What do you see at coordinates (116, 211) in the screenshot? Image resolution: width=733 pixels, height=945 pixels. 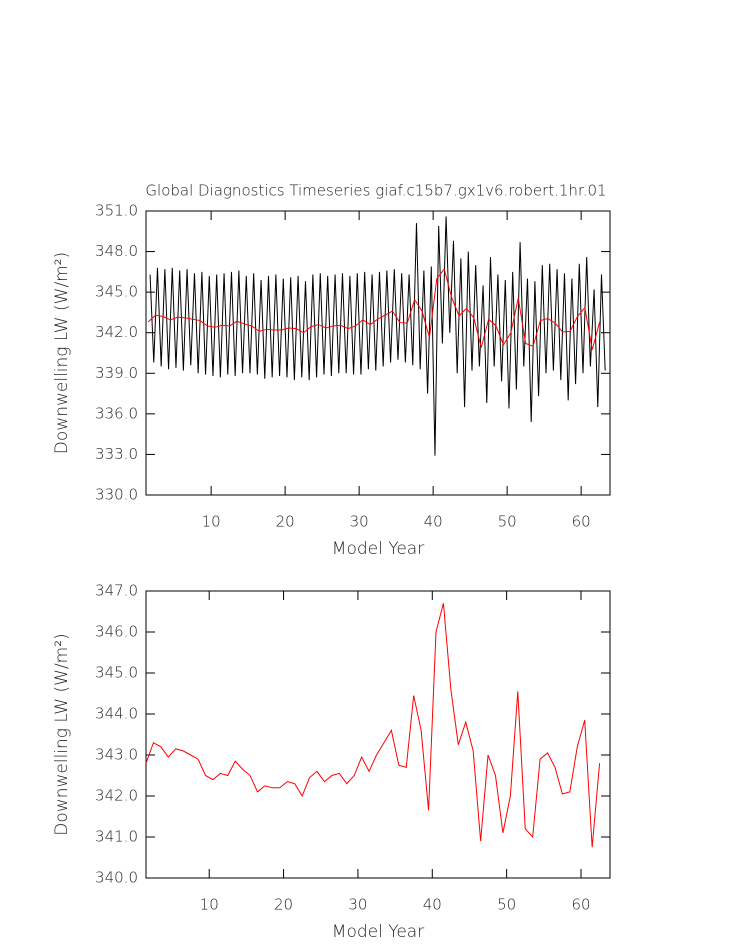 I see `y-tick-label: 351.0` at bounding box center [116, 211].